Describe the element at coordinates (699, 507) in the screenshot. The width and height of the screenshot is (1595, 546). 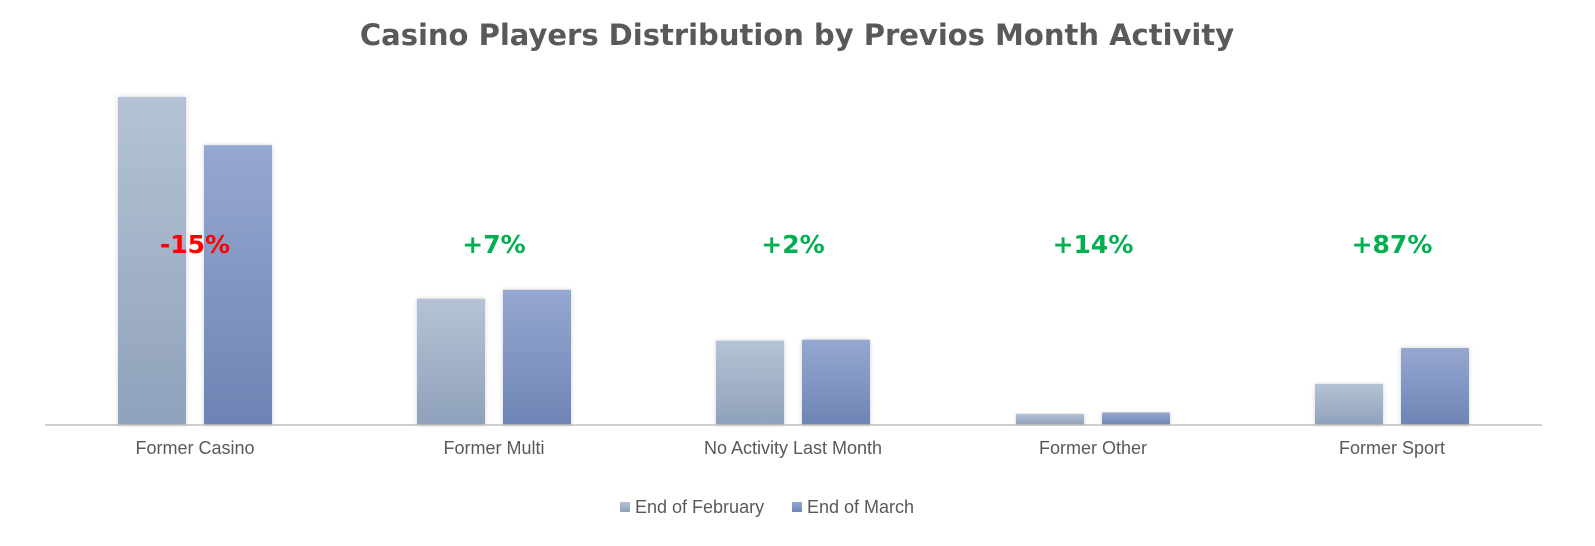
I see `legend-label-february: End of February` at that location.